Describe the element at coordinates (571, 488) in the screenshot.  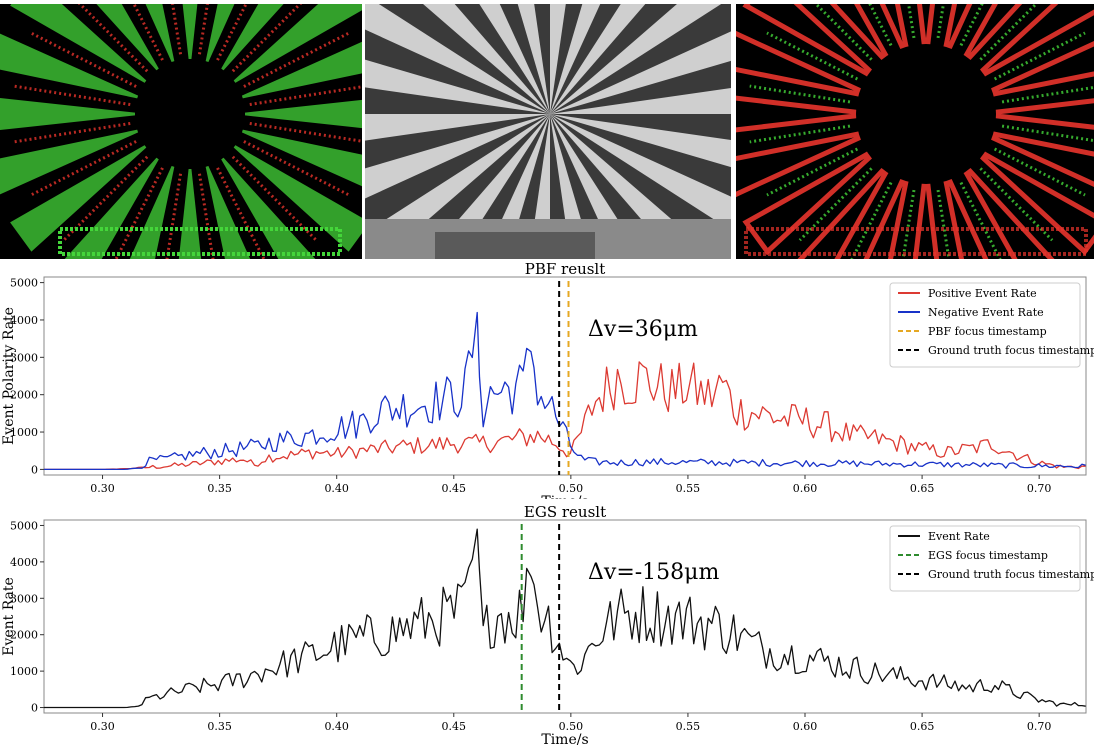
I see `x-tick-label: 0.50` at that location.